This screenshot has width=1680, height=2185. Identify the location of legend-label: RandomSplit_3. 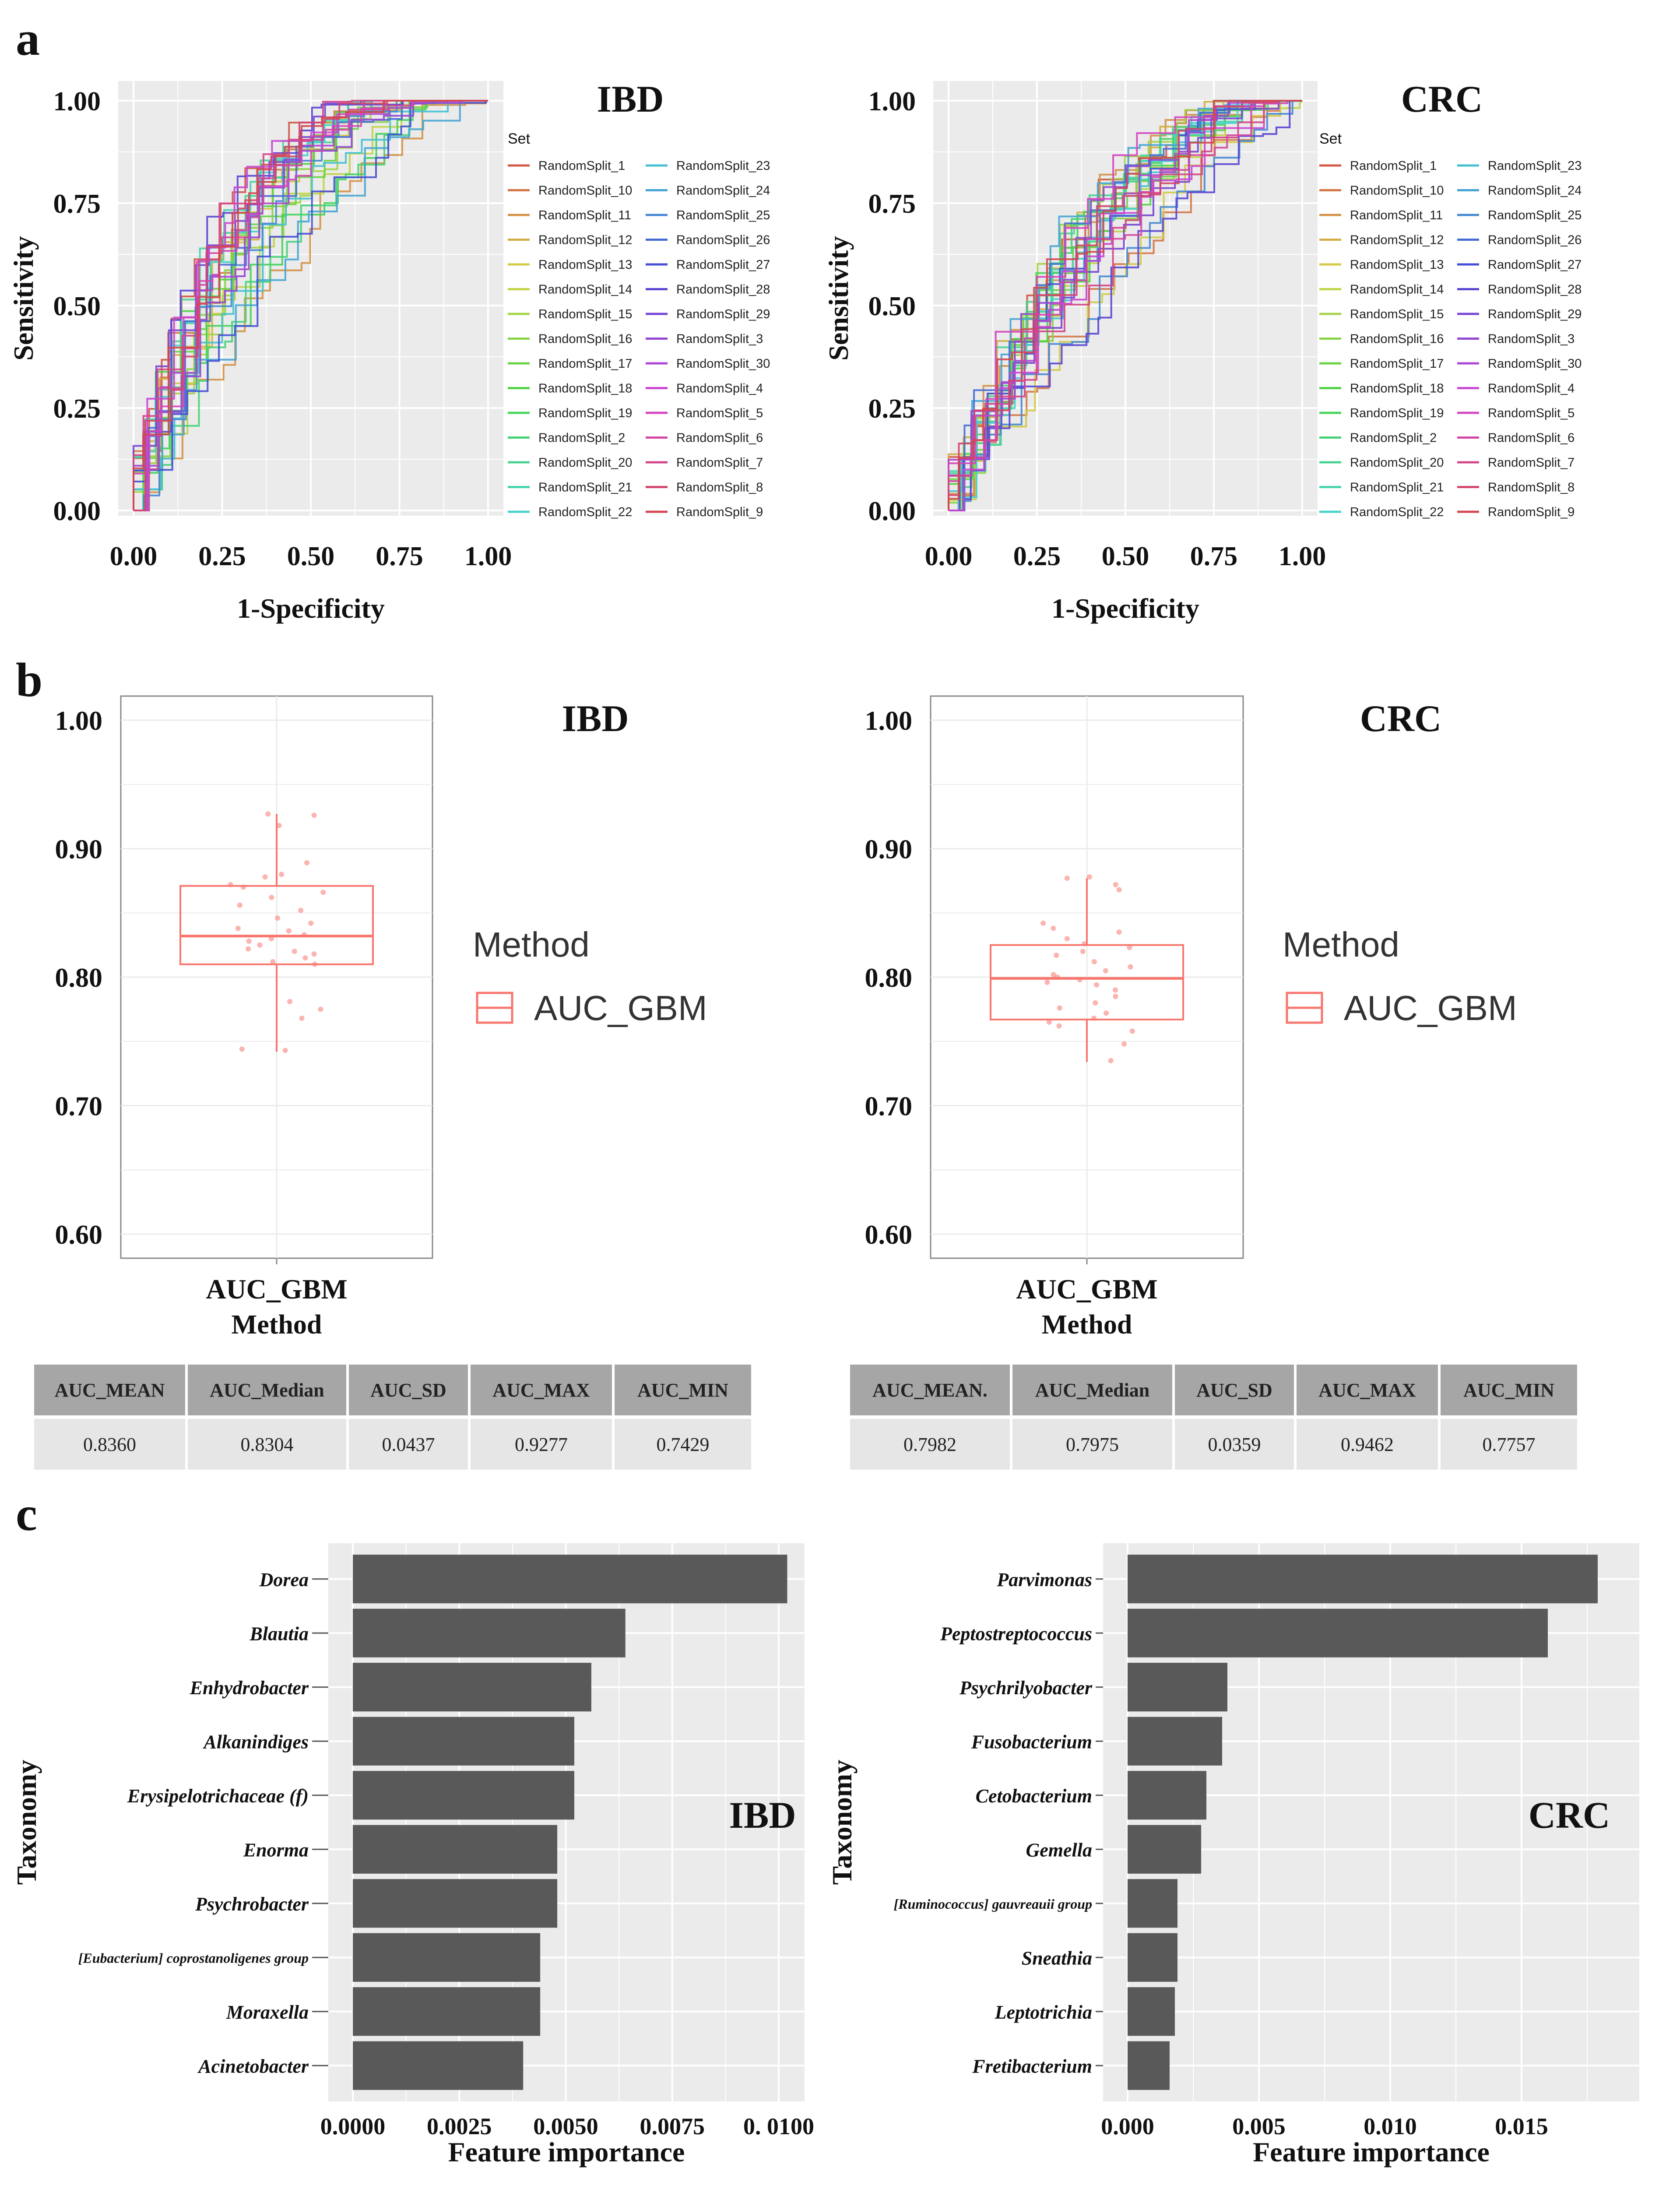
(719, 339).